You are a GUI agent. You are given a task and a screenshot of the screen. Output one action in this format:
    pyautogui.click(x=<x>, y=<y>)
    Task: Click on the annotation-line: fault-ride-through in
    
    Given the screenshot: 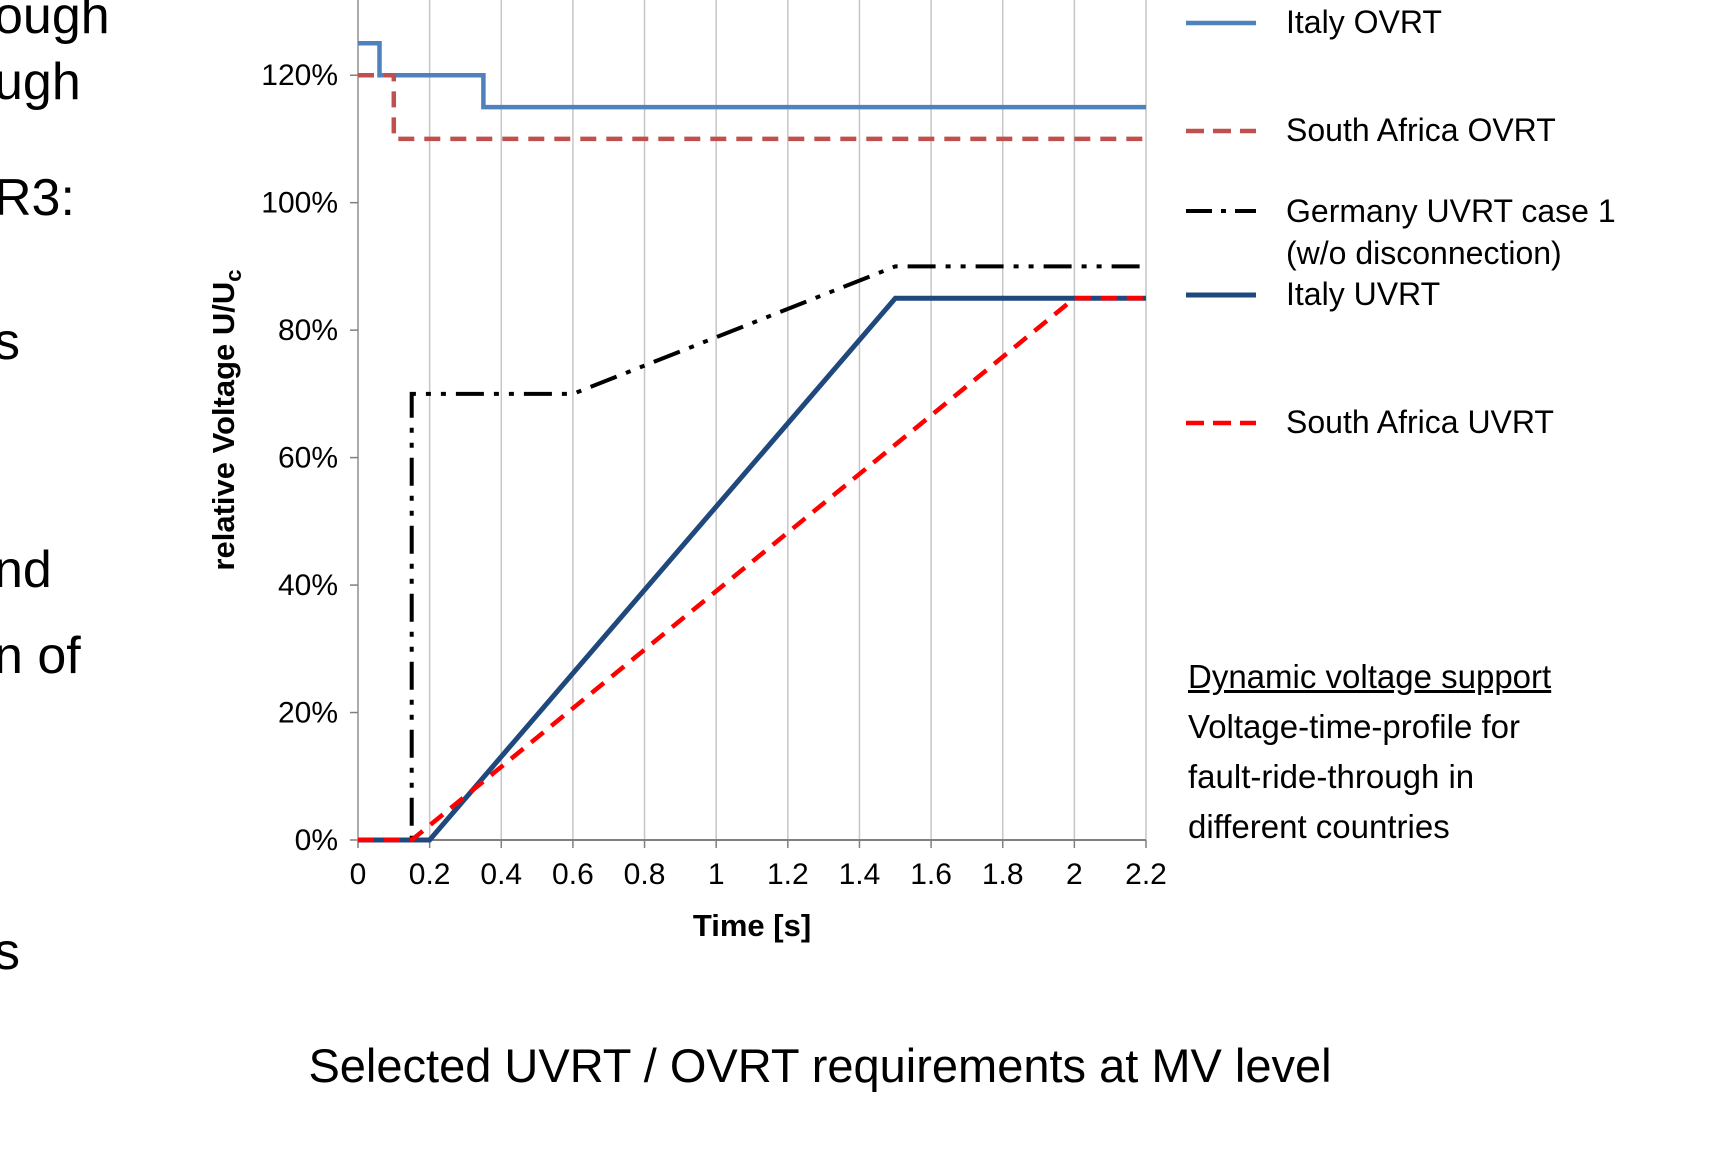 What is the action you would take?
    pyautogui.click(x=1331, y=776)
    